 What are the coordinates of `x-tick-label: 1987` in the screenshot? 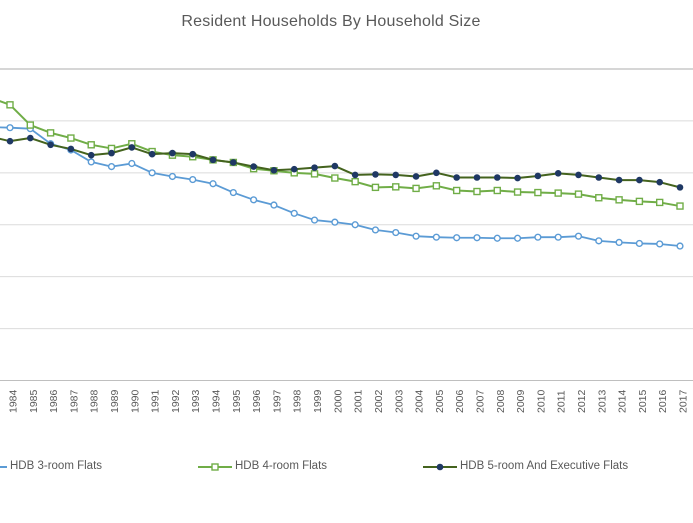 It's located at (74, 401).